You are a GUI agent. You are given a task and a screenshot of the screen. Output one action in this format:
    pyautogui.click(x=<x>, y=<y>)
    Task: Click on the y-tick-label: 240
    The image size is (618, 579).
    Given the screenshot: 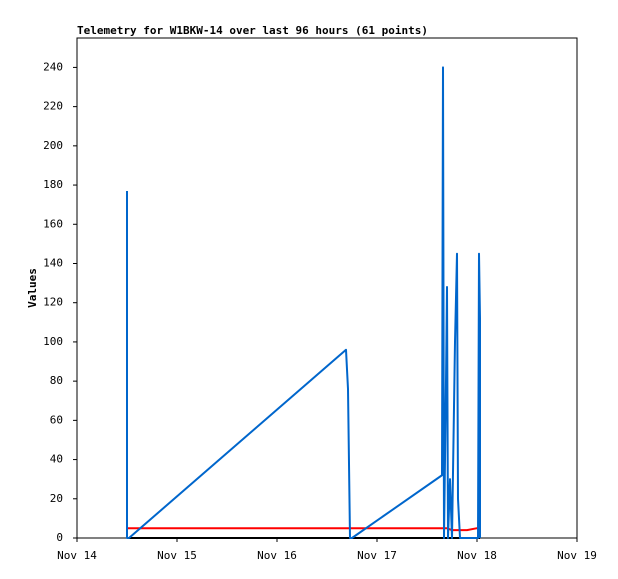 What is the action you would take?
    pyautogui.click(x=53, y=66)
    